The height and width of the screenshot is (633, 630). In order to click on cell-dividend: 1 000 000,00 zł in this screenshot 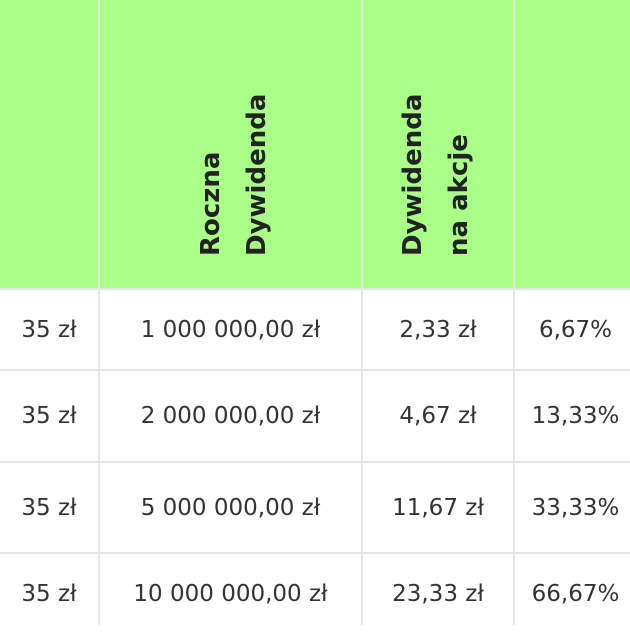, I will do `click(230, 329)`.